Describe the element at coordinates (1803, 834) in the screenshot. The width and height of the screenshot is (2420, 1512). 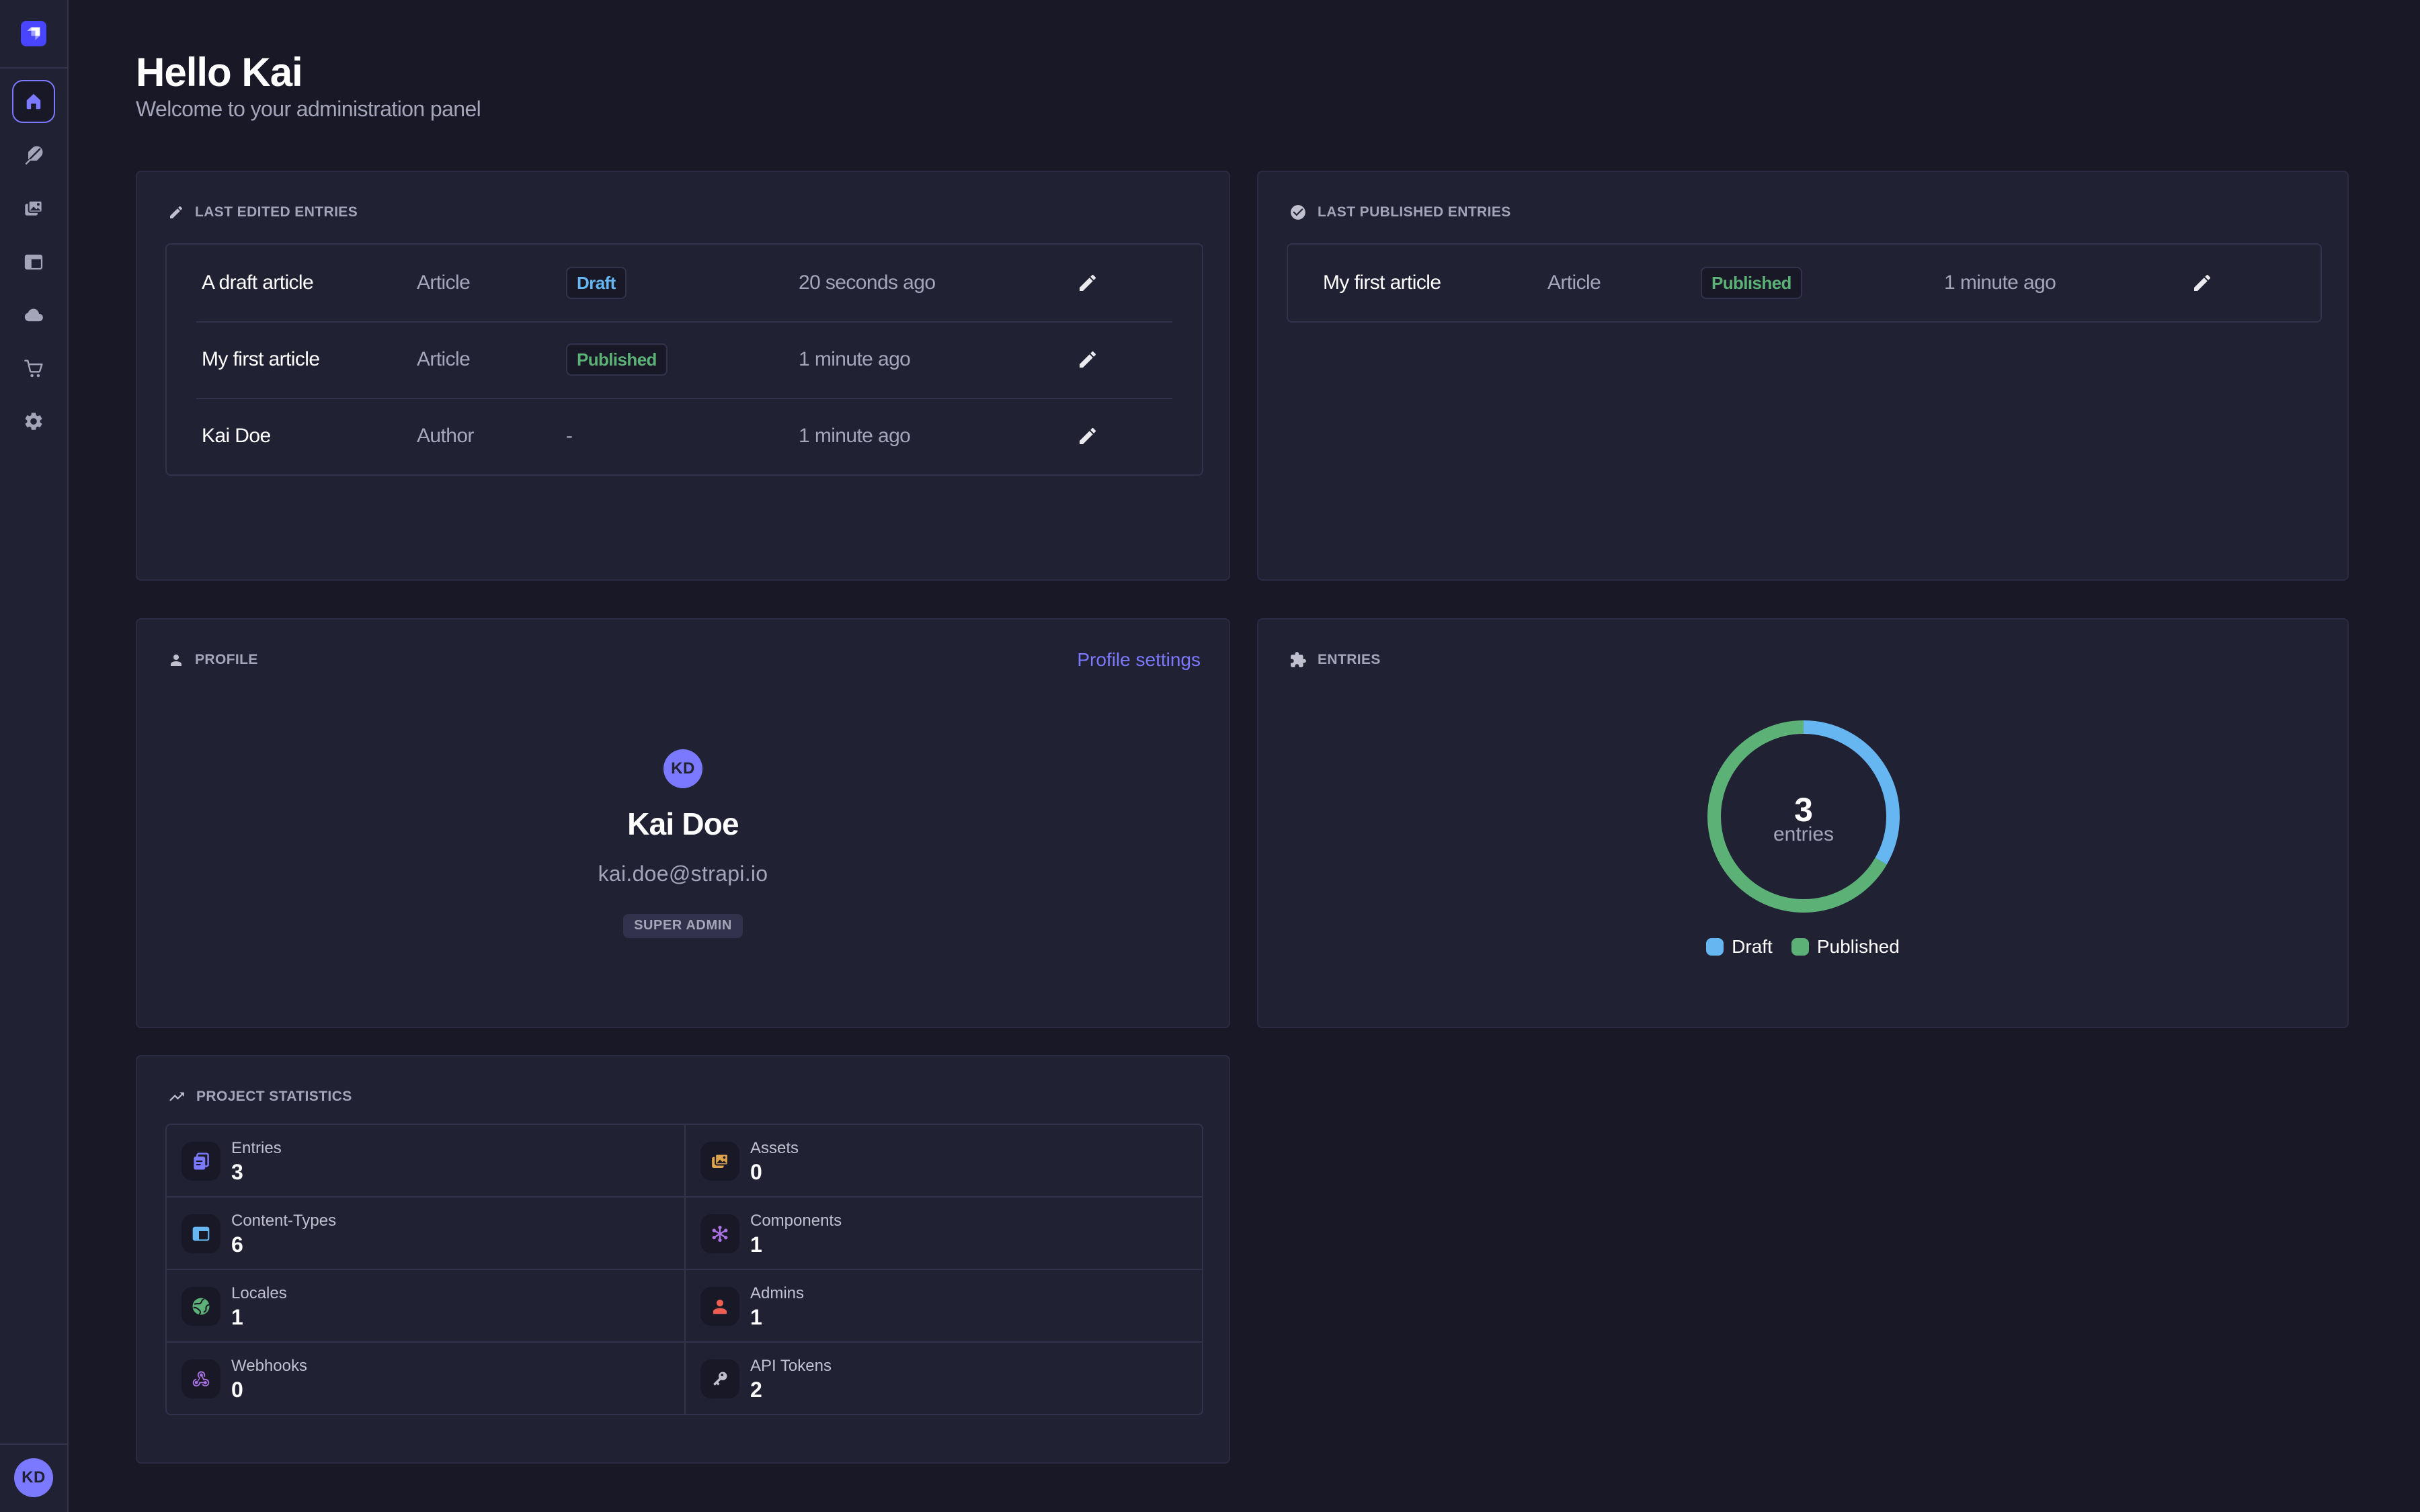
I see `svg-text: entries` at that location.